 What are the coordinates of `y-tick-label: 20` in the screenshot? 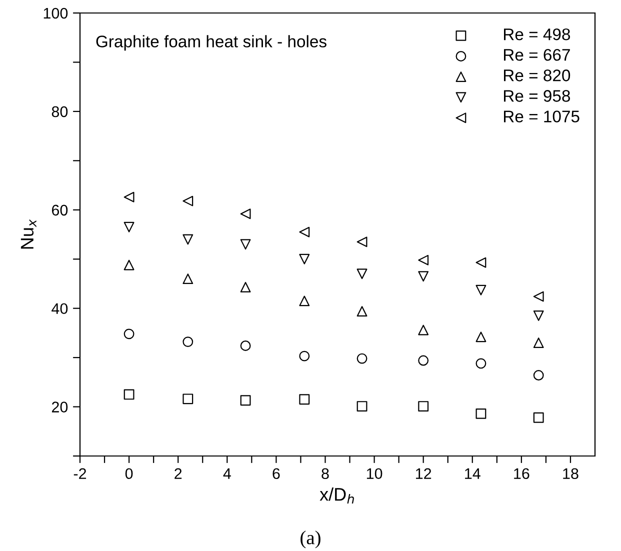 It's located at (60, 407).